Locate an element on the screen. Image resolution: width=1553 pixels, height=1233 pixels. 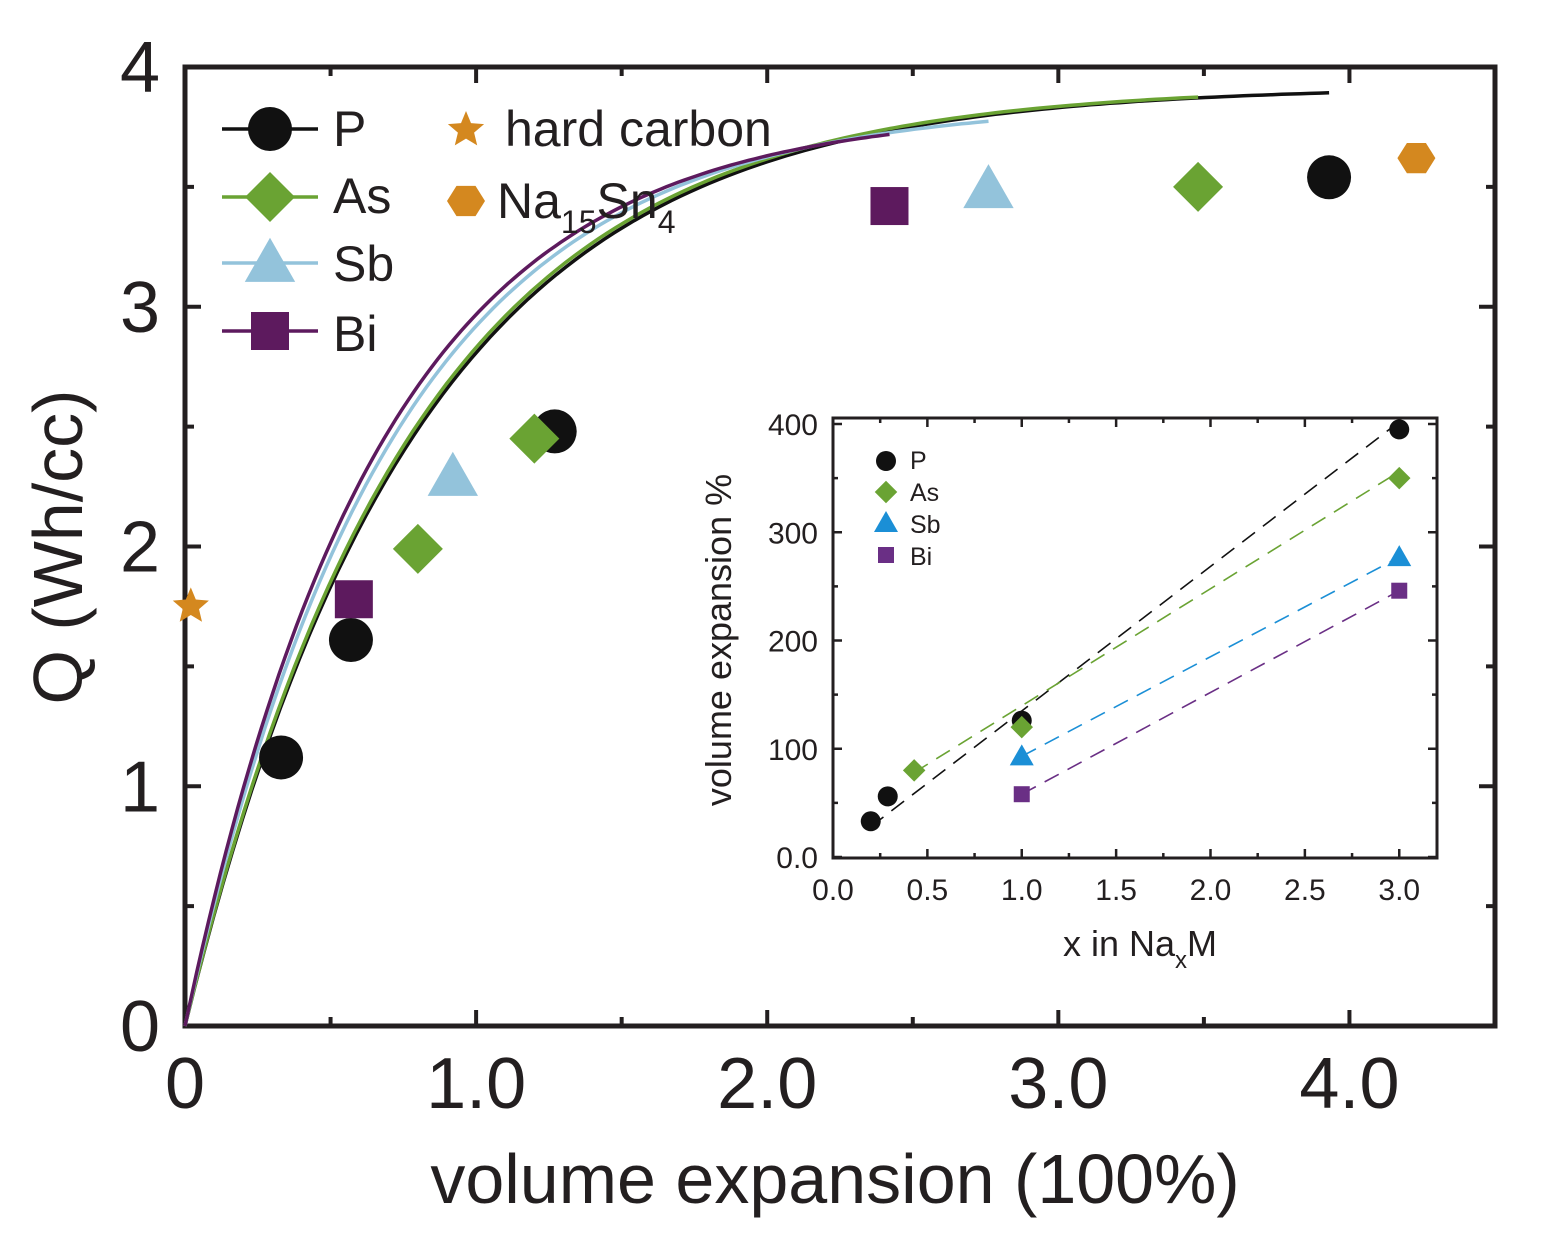
inset-x-tick-label: 0.5 is located at coordinates (928, 890).